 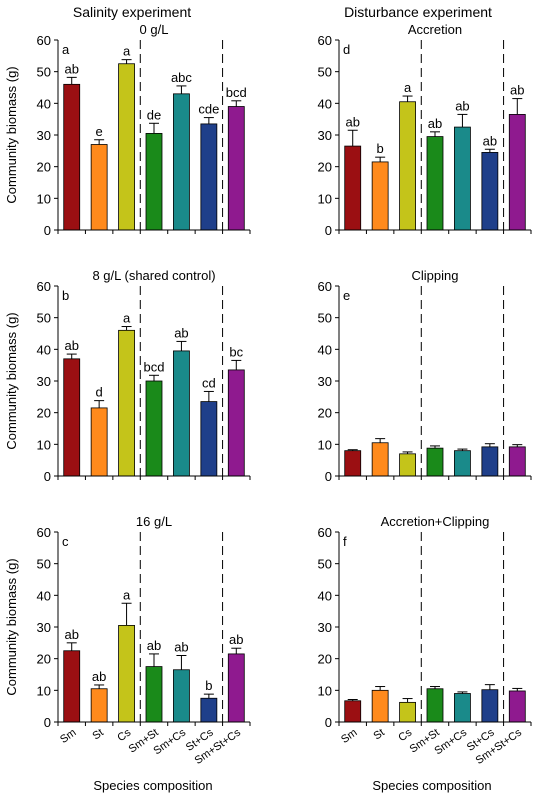 What do you see at coordinates (99, 392) in the screenshot?
I see `significance-label: d` at bounding box center [99, 392].